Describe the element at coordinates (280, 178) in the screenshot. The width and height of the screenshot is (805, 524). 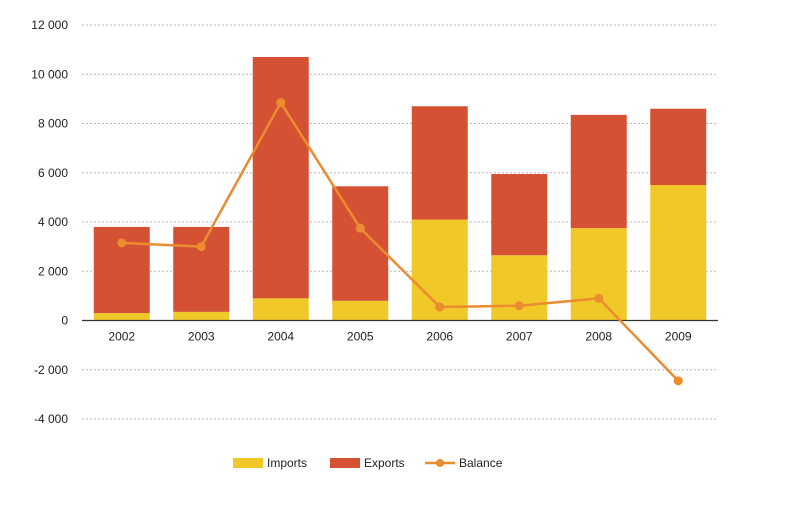
I see `bar-exports-2004` at that location.